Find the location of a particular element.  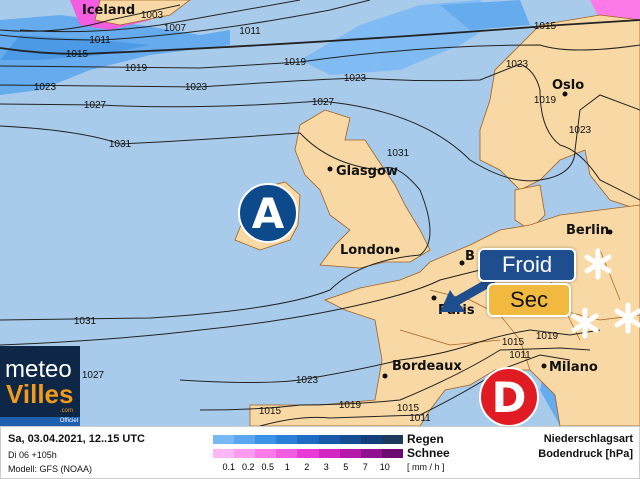

rain-color-scale is located at coordinates (308, 439).